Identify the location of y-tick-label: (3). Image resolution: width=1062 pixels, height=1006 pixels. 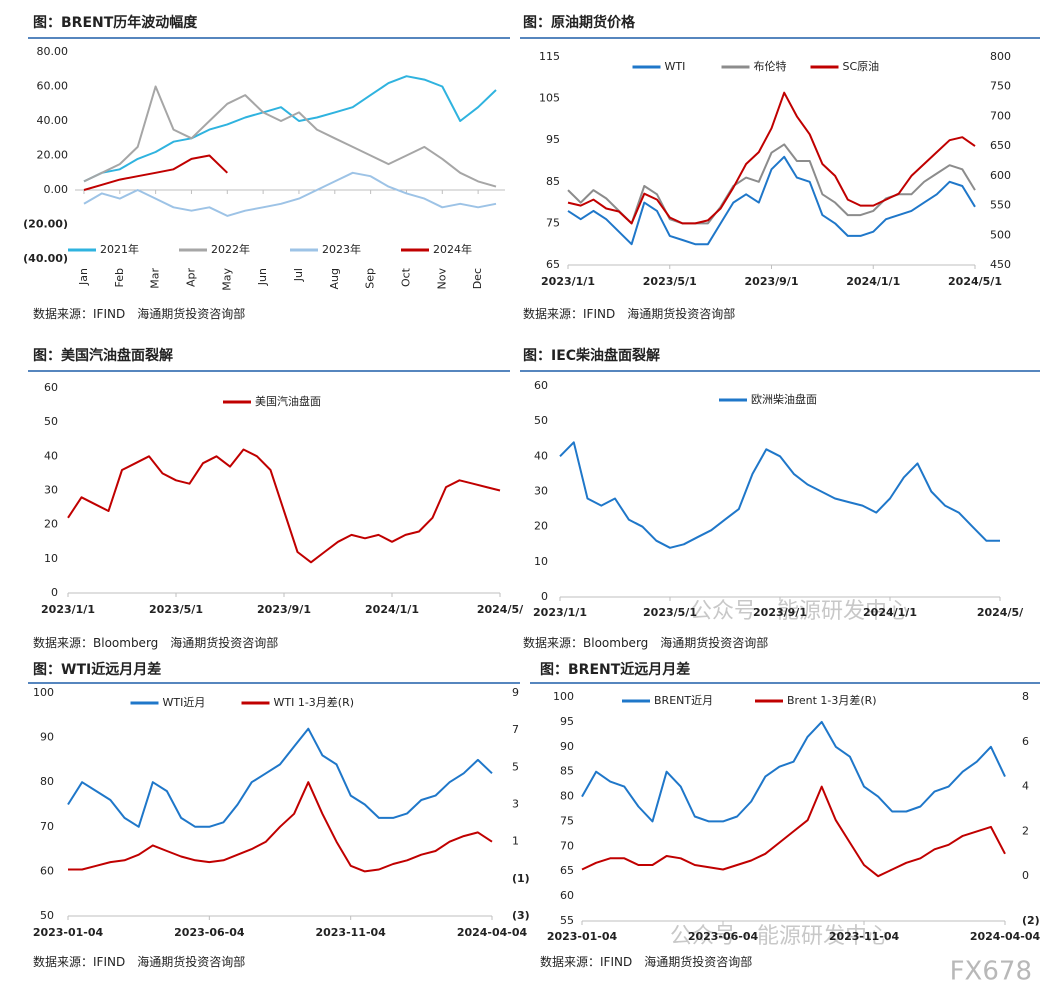
(521, 915).